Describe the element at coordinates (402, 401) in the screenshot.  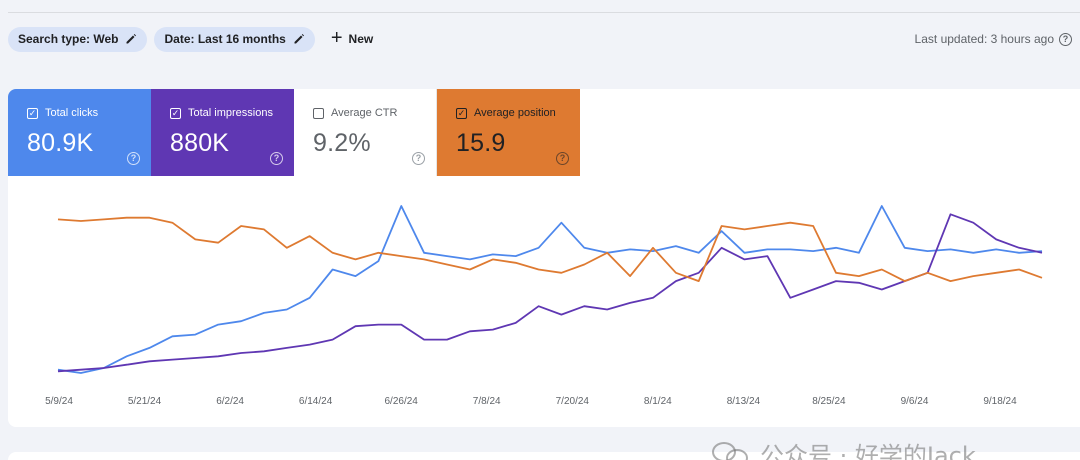
I see `x-tick-label: 6/26/24` at that location.